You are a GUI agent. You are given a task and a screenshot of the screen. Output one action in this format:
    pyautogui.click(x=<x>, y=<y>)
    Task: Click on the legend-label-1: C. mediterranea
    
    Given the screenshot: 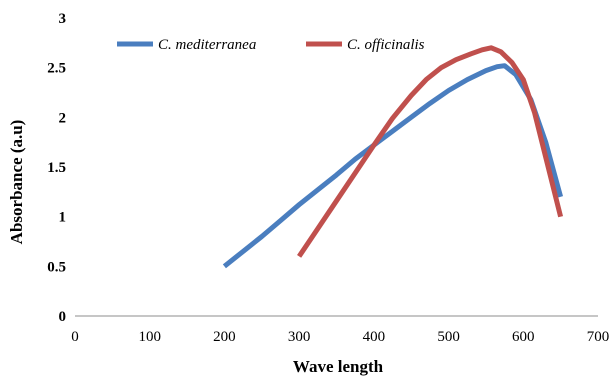 What is the action you would take?
    pyautogui.click(x=207, y=45)
    